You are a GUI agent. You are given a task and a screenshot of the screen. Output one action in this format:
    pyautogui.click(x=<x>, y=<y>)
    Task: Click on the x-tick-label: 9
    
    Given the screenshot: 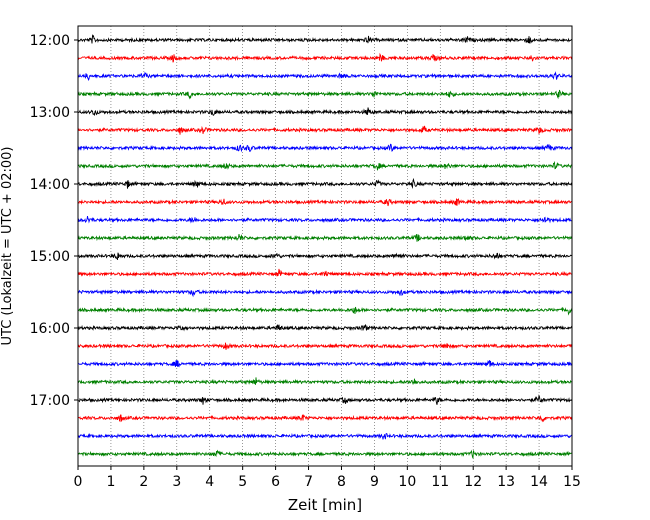 What is the action you would take?
    pyautogui.click(x=374, y=482)
    